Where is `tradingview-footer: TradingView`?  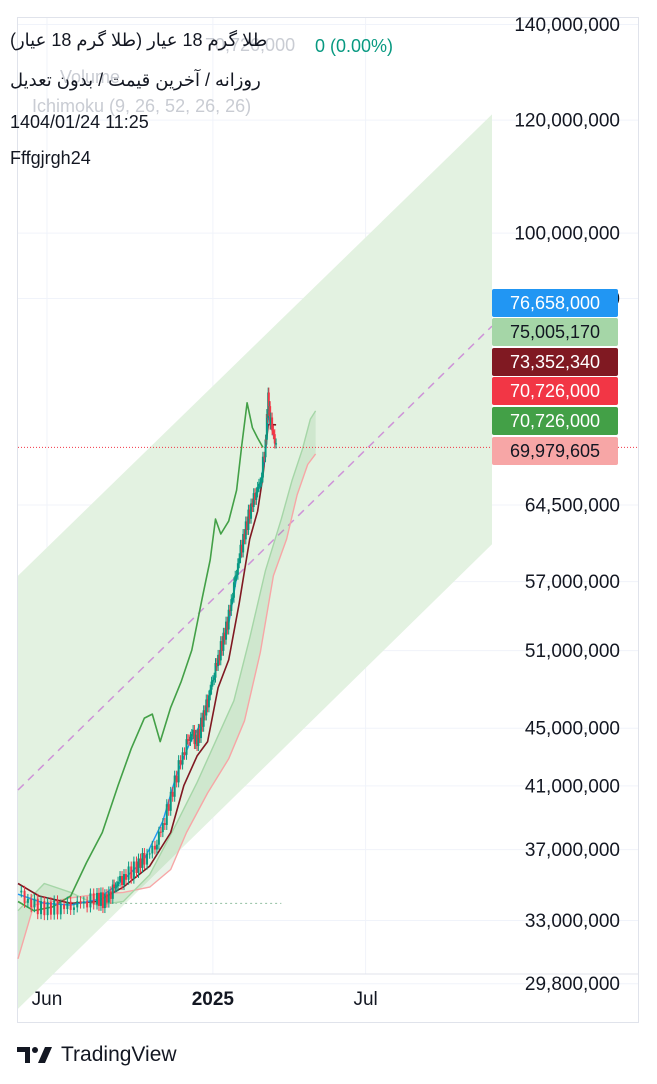
tradingview-footer: TradingView is located at coordinates (97, 1055).